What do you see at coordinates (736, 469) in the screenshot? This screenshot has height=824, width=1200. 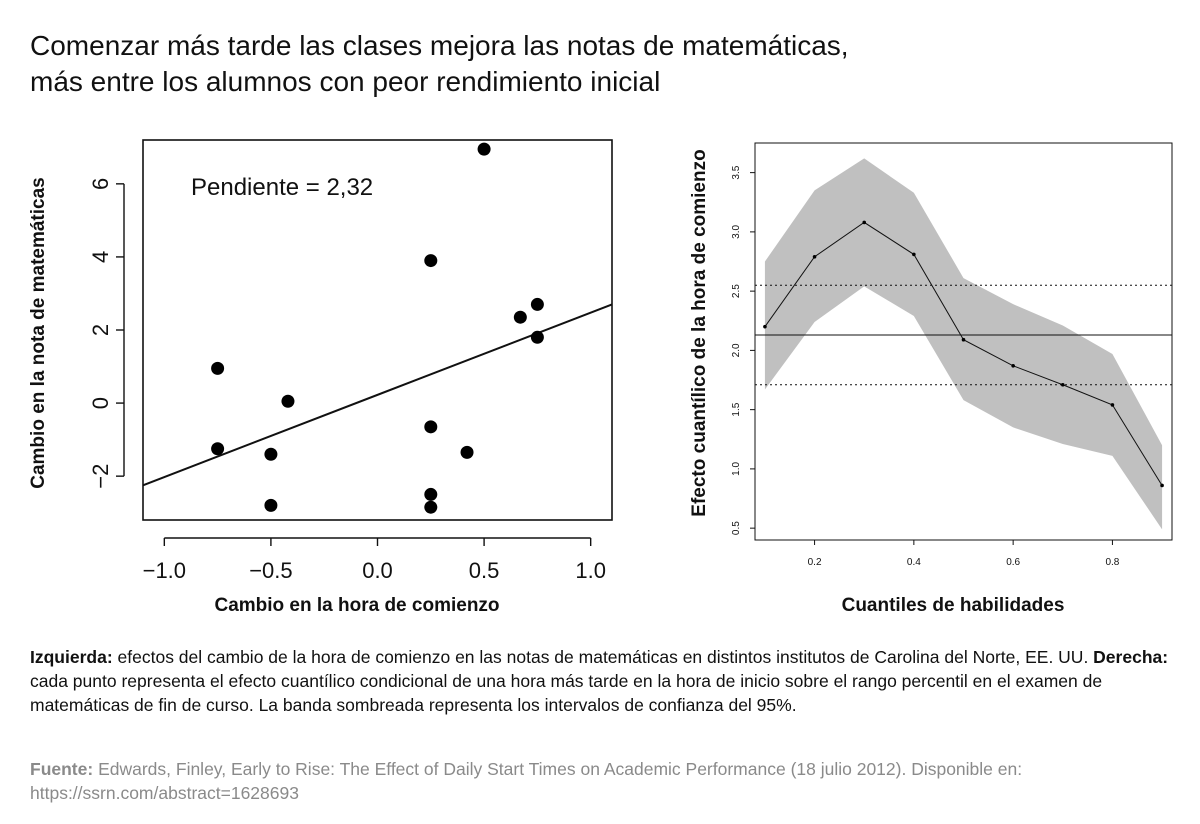 I see `right-y-tick-label: 1.0` at bounding box center [736, 469].